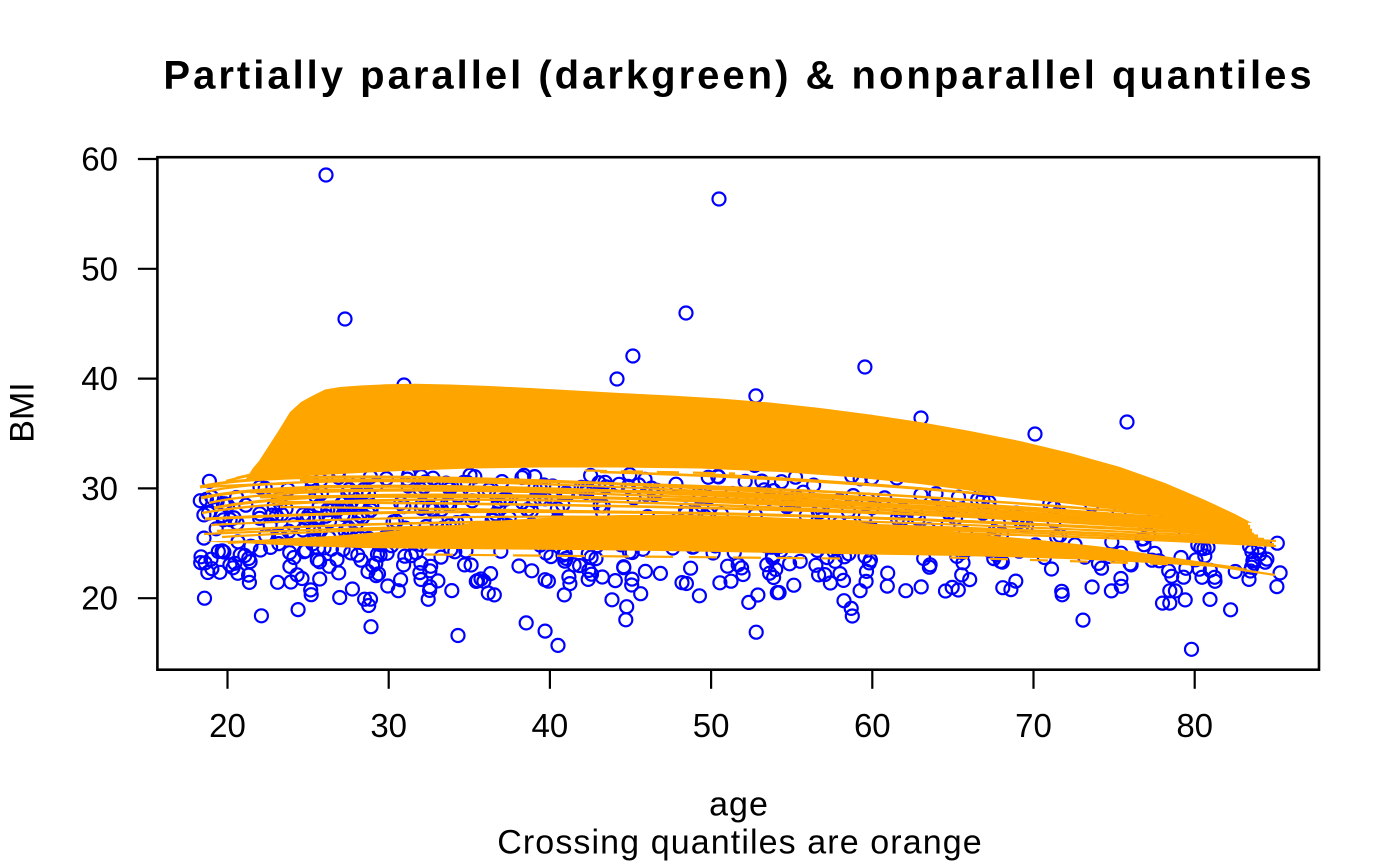 This screenshot has height=866, width=1400. Describe the element at coordinates (1033, 725) in the screenshot. I see `svg-text: 70` at that location.